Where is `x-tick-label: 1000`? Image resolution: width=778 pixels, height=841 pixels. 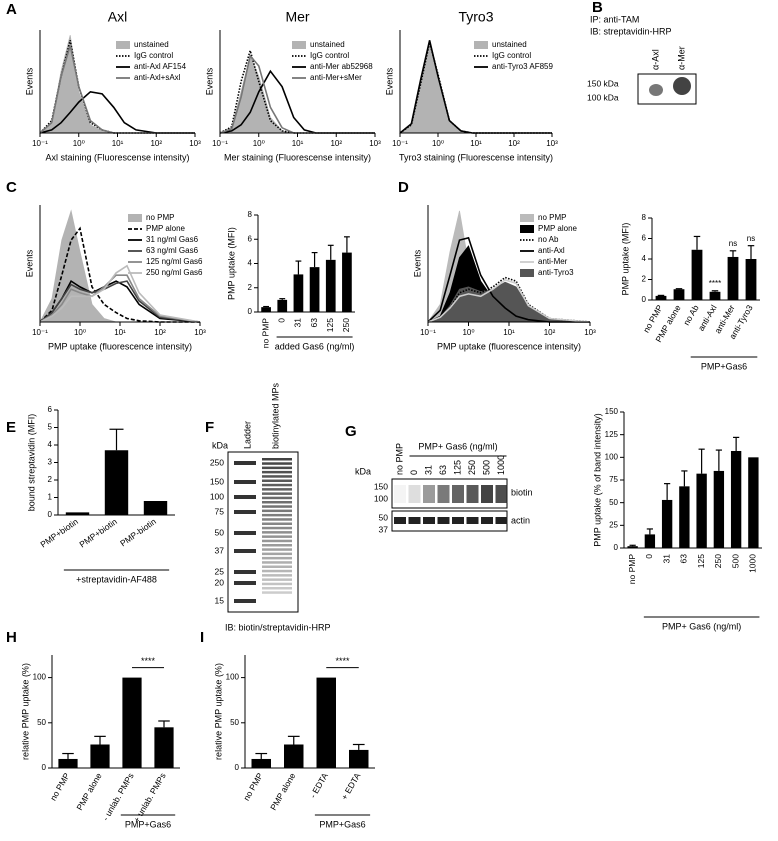
x-tick-label: 1000 is located at coordinates (753, 563).